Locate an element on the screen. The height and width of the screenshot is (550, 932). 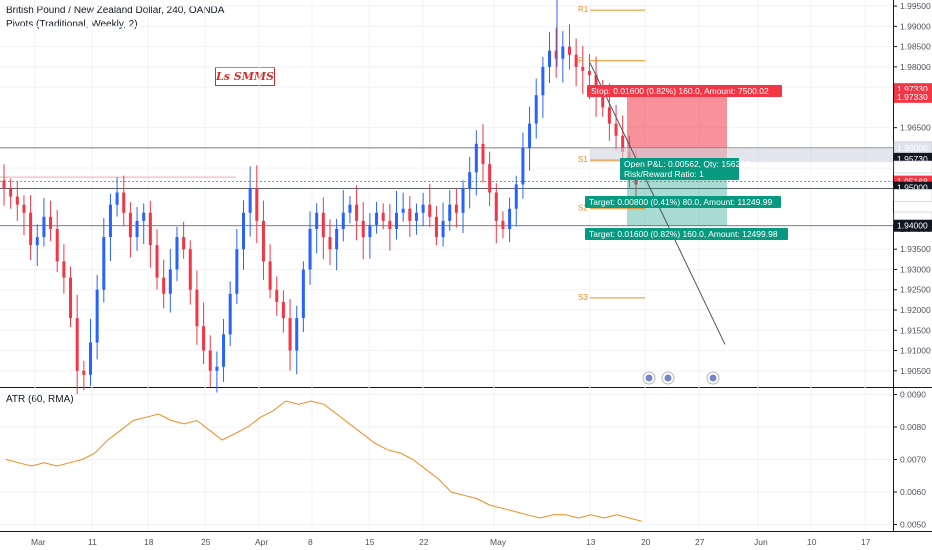
stop-loss-zone is located at coordinates (677, 124).